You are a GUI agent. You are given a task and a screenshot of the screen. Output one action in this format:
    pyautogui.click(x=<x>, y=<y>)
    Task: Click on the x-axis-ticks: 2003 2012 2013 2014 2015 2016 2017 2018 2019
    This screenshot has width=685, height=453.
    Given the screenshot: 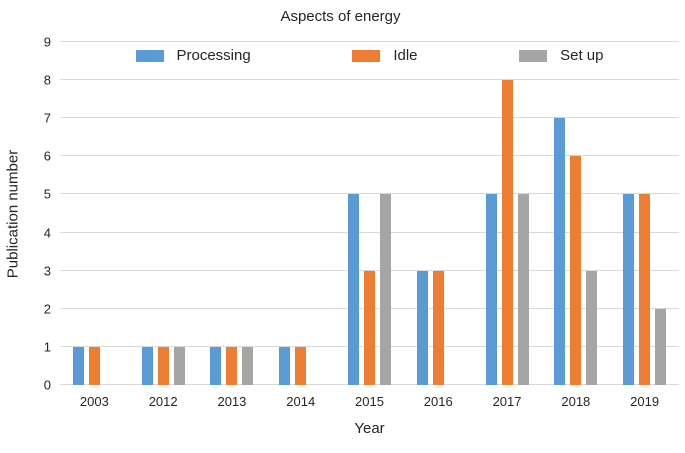 What is the action you would take?
    pyautogui.click(x=369, y=400)
    